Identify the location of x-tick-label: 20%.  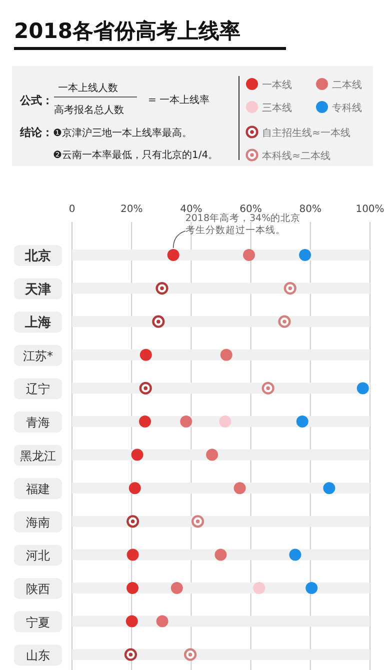
(131, 209).